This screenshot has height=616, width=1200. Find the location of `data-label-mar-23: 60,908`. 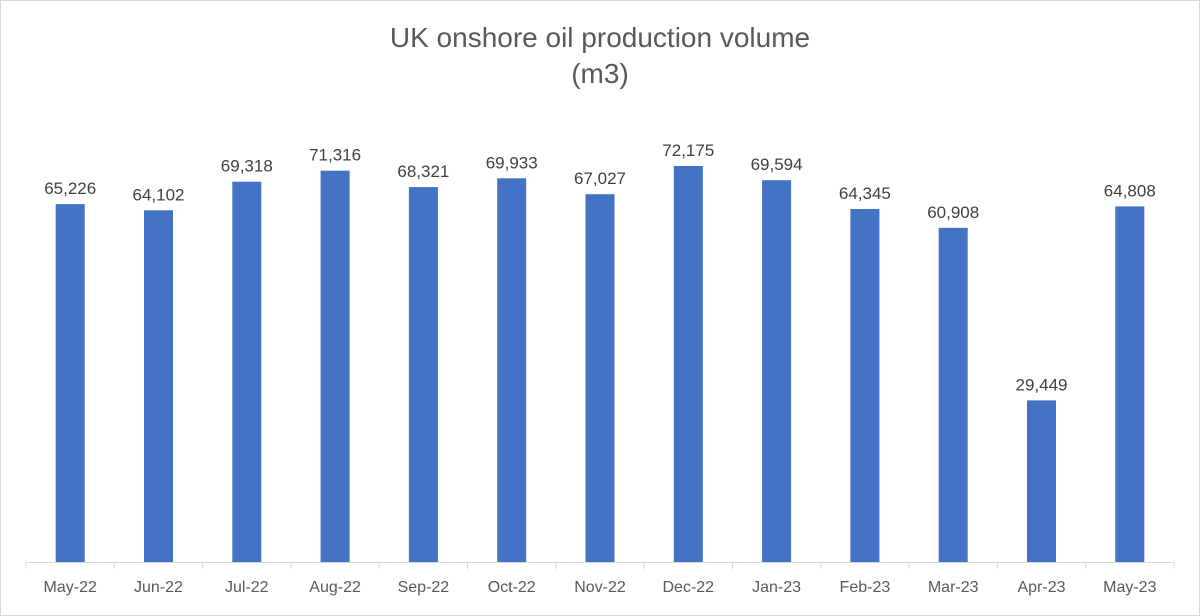

data-label-mar-23: 60,908 is located at coordinates (953, 212).